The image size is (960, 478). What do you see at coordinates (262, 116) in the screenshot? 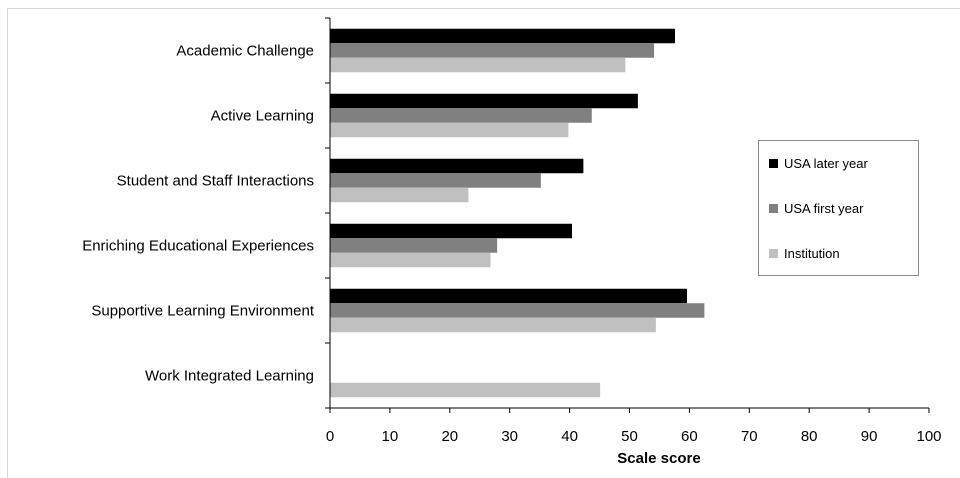
I see `category-label-1: Active Learning` at bounding box center [262, 116].